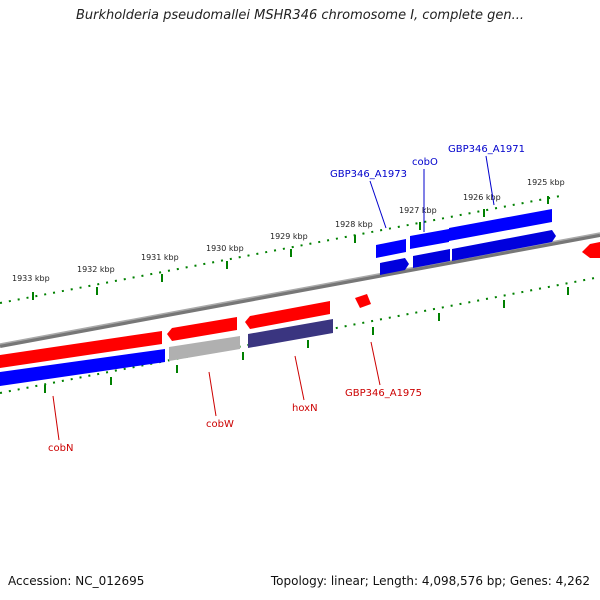 The height and width of the screenshot is (600, 600). What do you see at coordinates (225, 248) in the screenshot?
I see `scale-label-1930: 1930 kbp` at bounding box center [225, 248].